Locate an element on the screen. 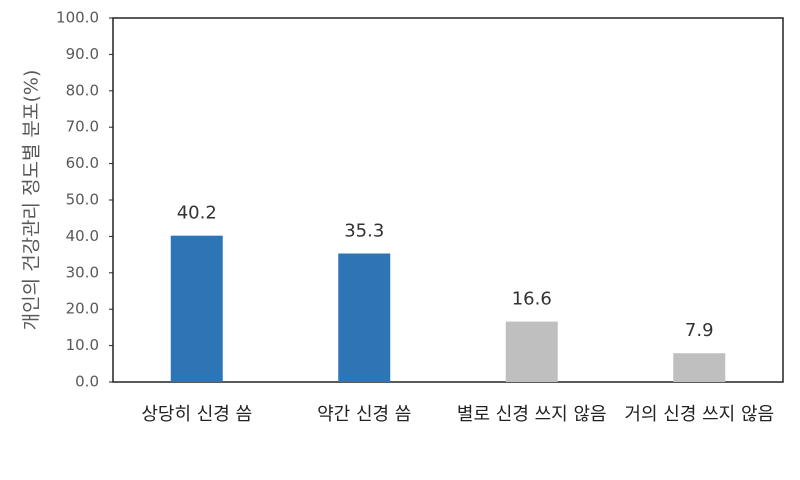 Image resolution: width=800 pixels, height=480 pixels. y-tick-label: 0.0 is located at coordinates (87, 382).